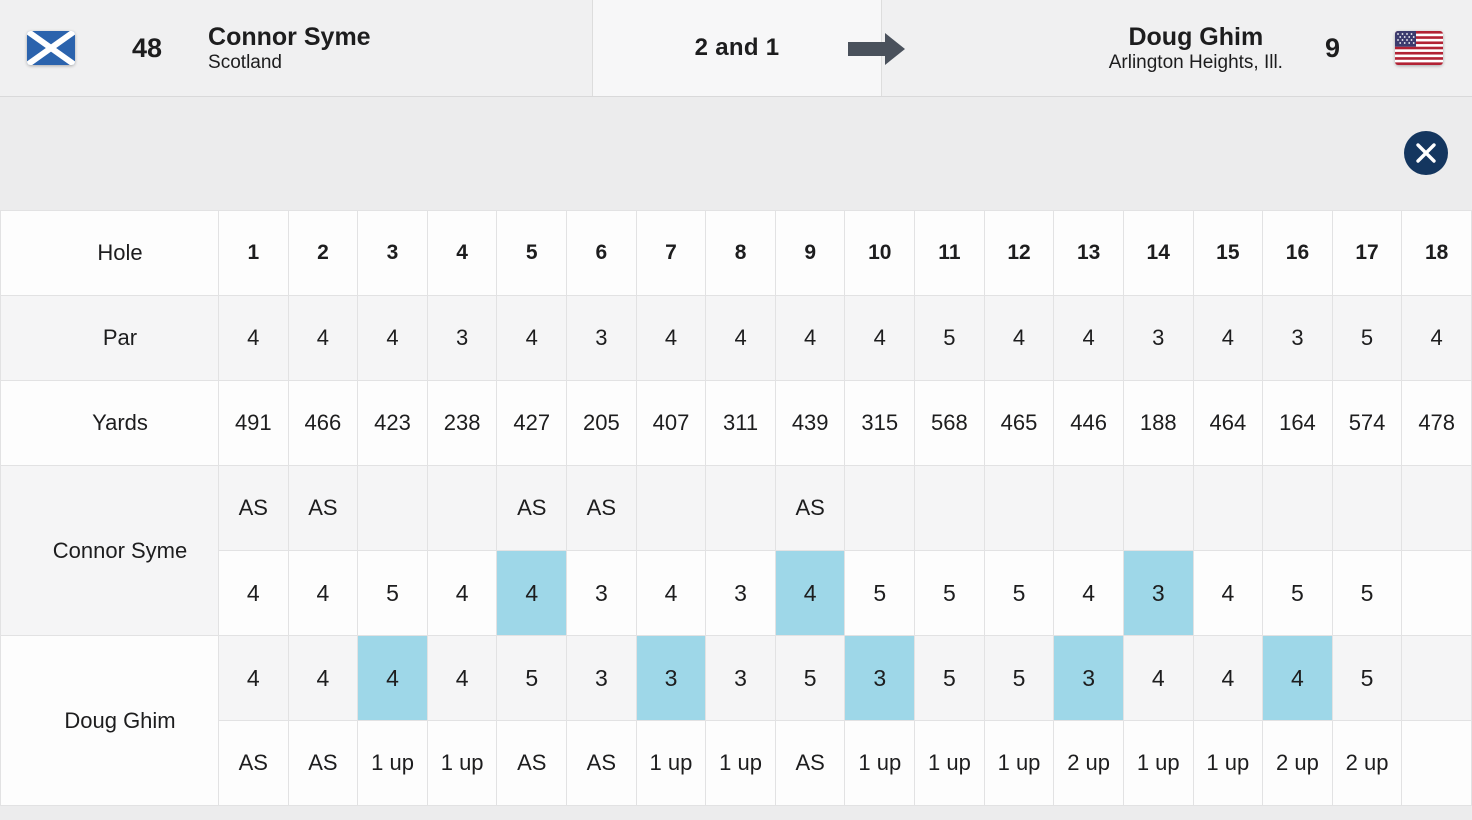 The image size is (1472, 820). I want to click on yards-cell: 568, so click(949, 423).